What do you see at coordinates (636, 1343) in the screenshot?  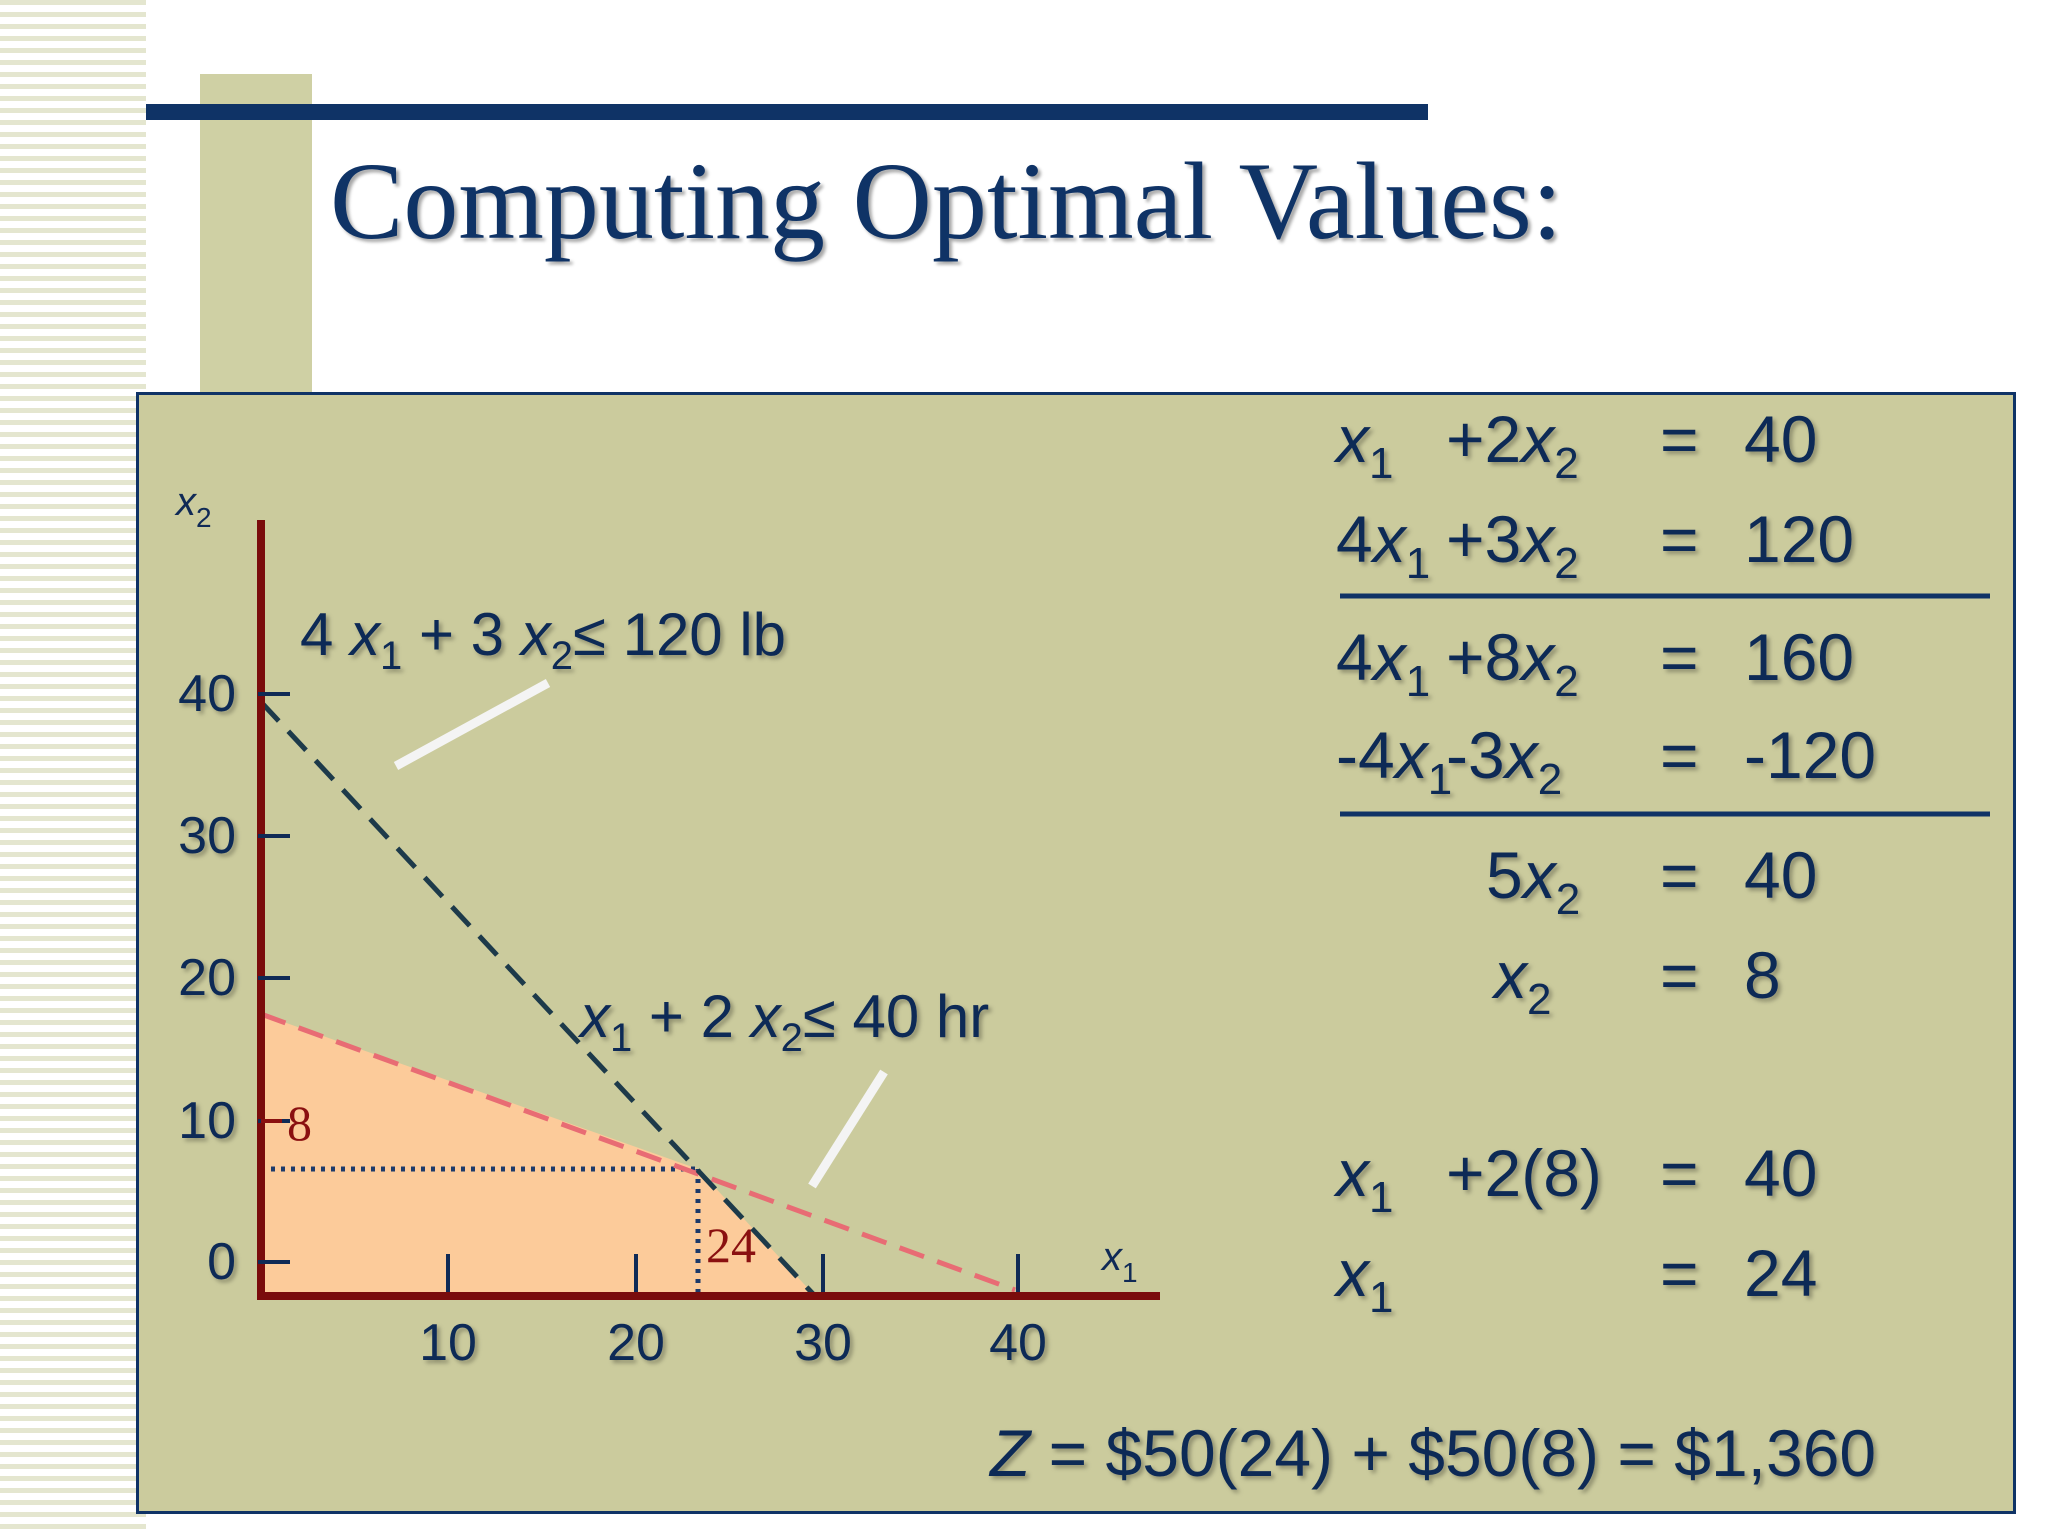 I see `x-tick-label: 20` at bounding box center [636, 1343].